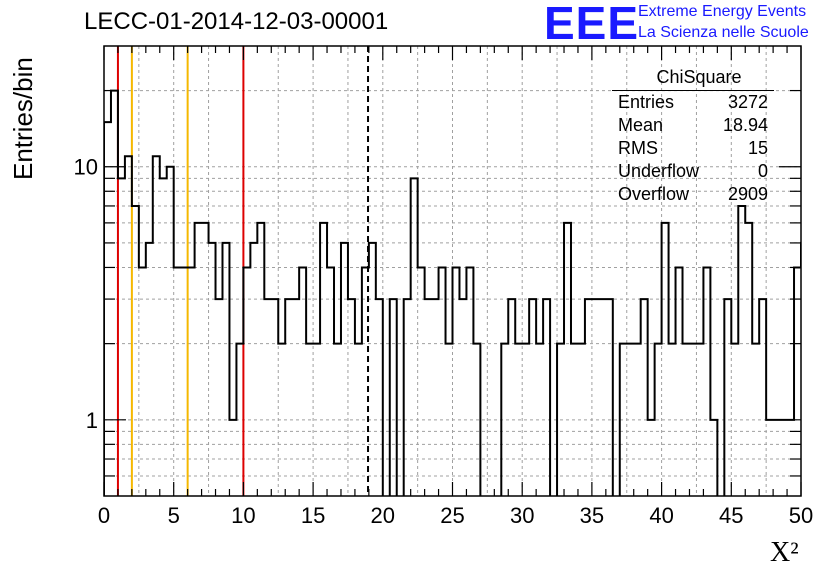 This screenshot has height=572, width=836. What do you see at coordinates (646, 102) in the screenshot?
I see `stats-label: Entries` at bounding box center [646, 102].